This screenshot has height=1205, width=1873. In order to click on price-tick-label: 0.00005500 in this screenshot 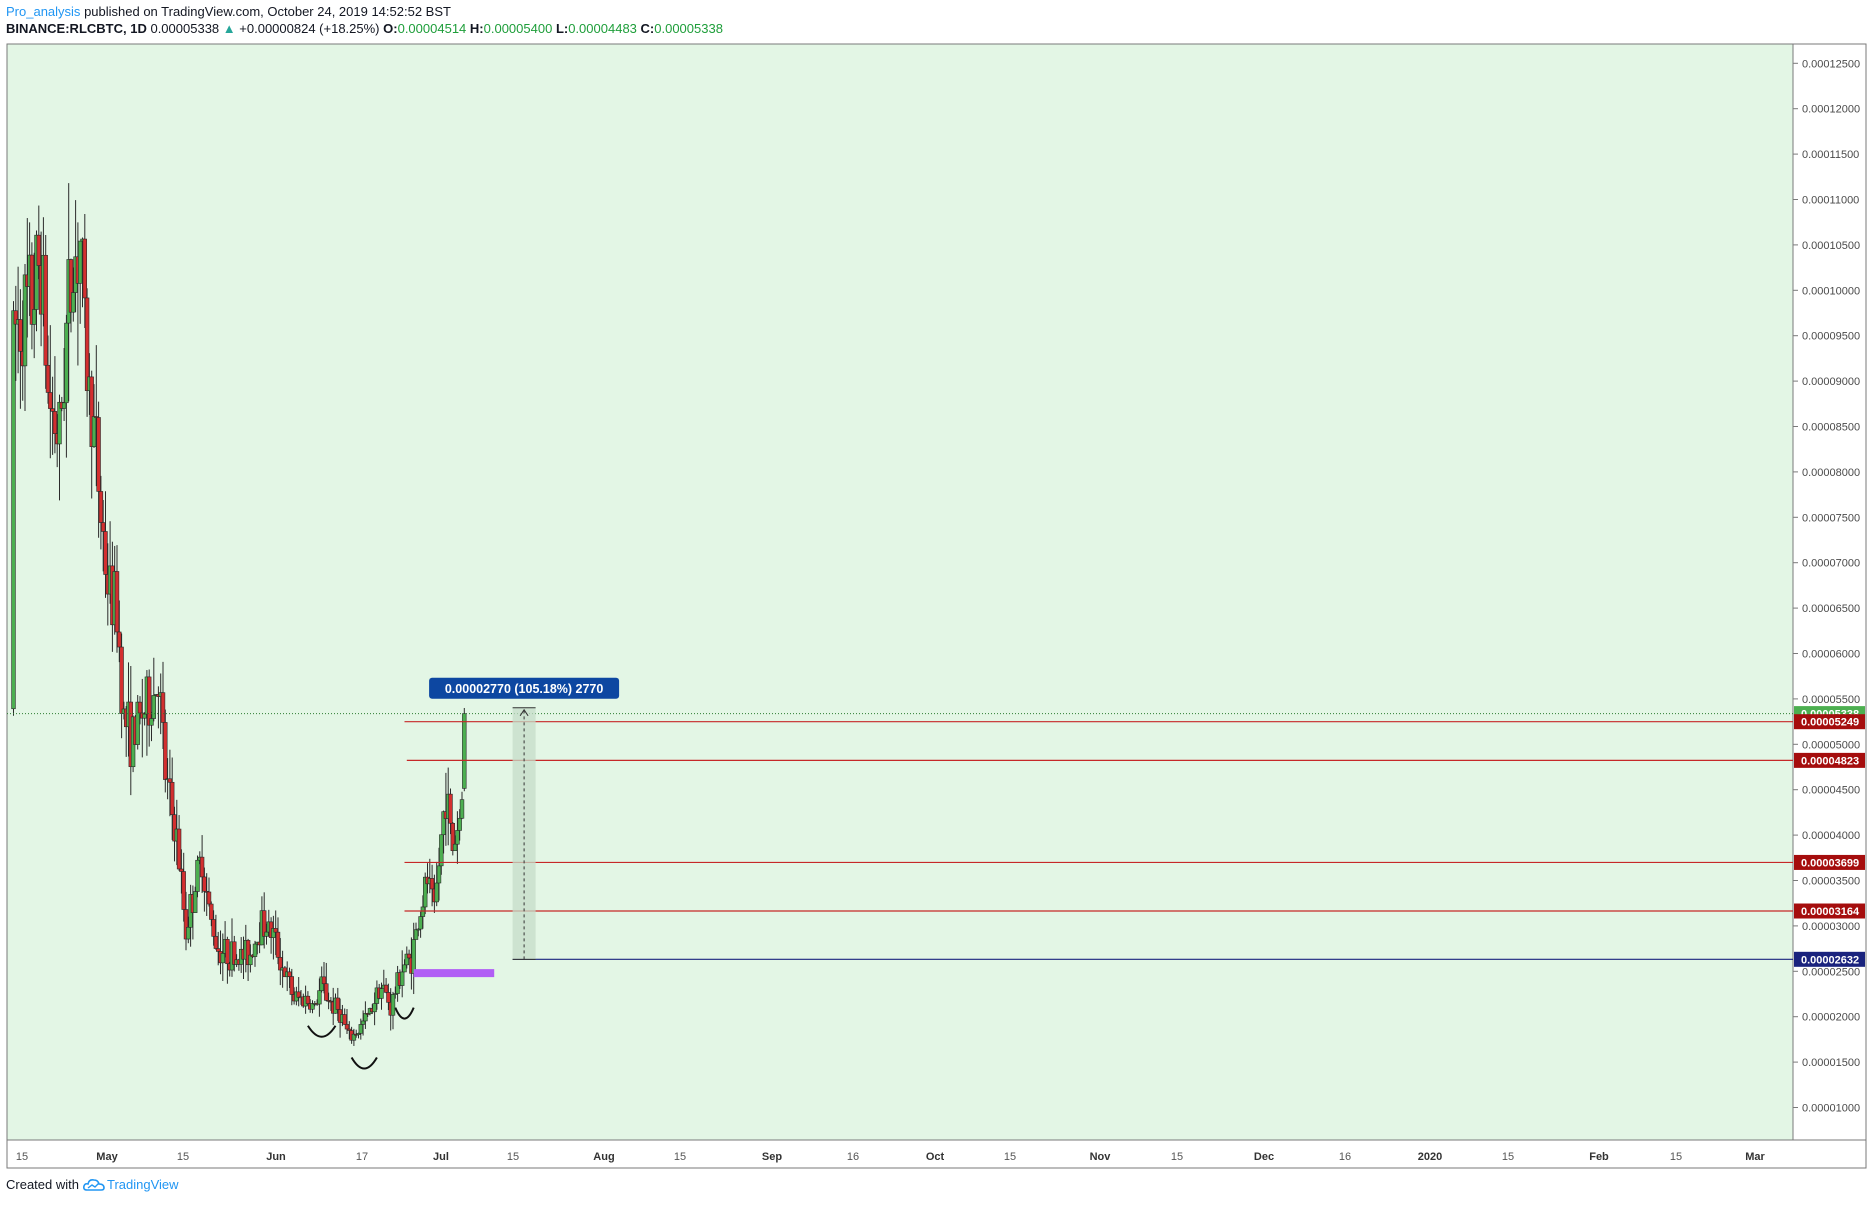, I will do `click(1831, 700)`.